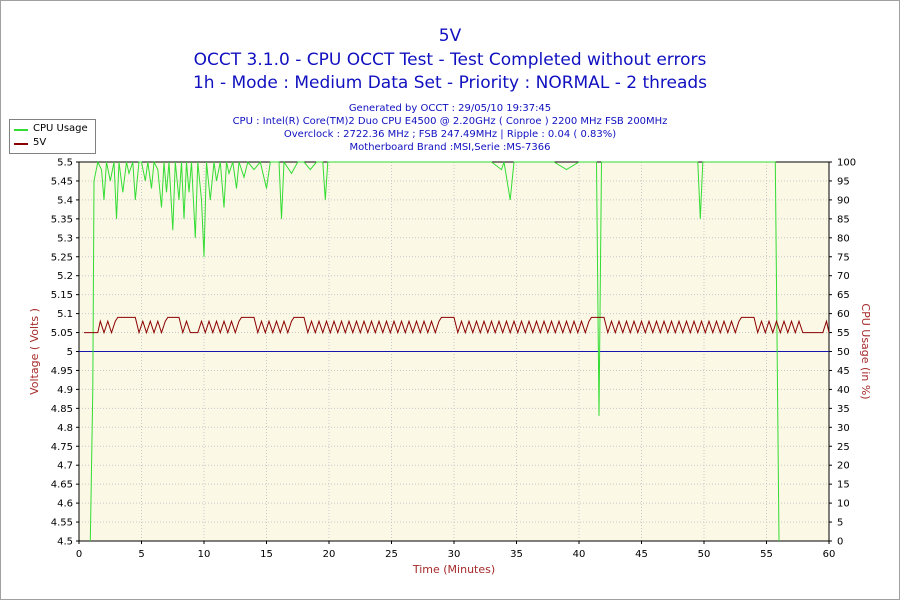 This screenshot has width=900, height=600. Describe the element at coordinates (843, 219) in the screenshot. I see `y-right-tick-label: 85` at that location.